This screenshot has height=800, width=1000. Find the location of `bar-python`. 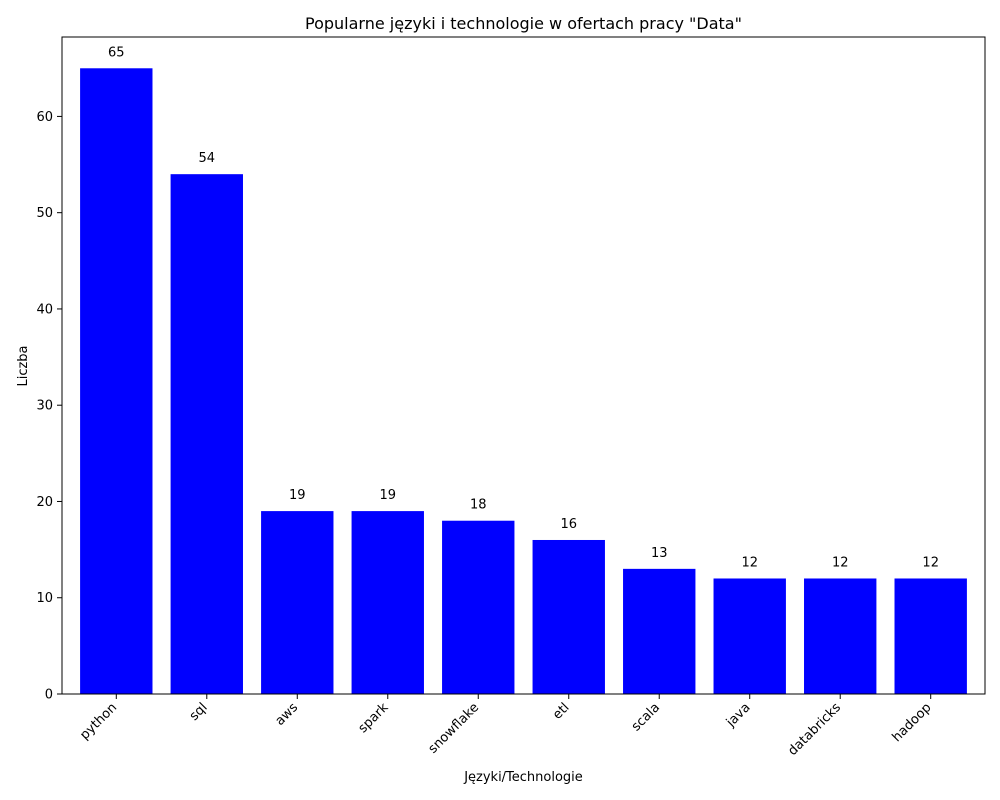

bar-python is located at coordinates (116, 381).